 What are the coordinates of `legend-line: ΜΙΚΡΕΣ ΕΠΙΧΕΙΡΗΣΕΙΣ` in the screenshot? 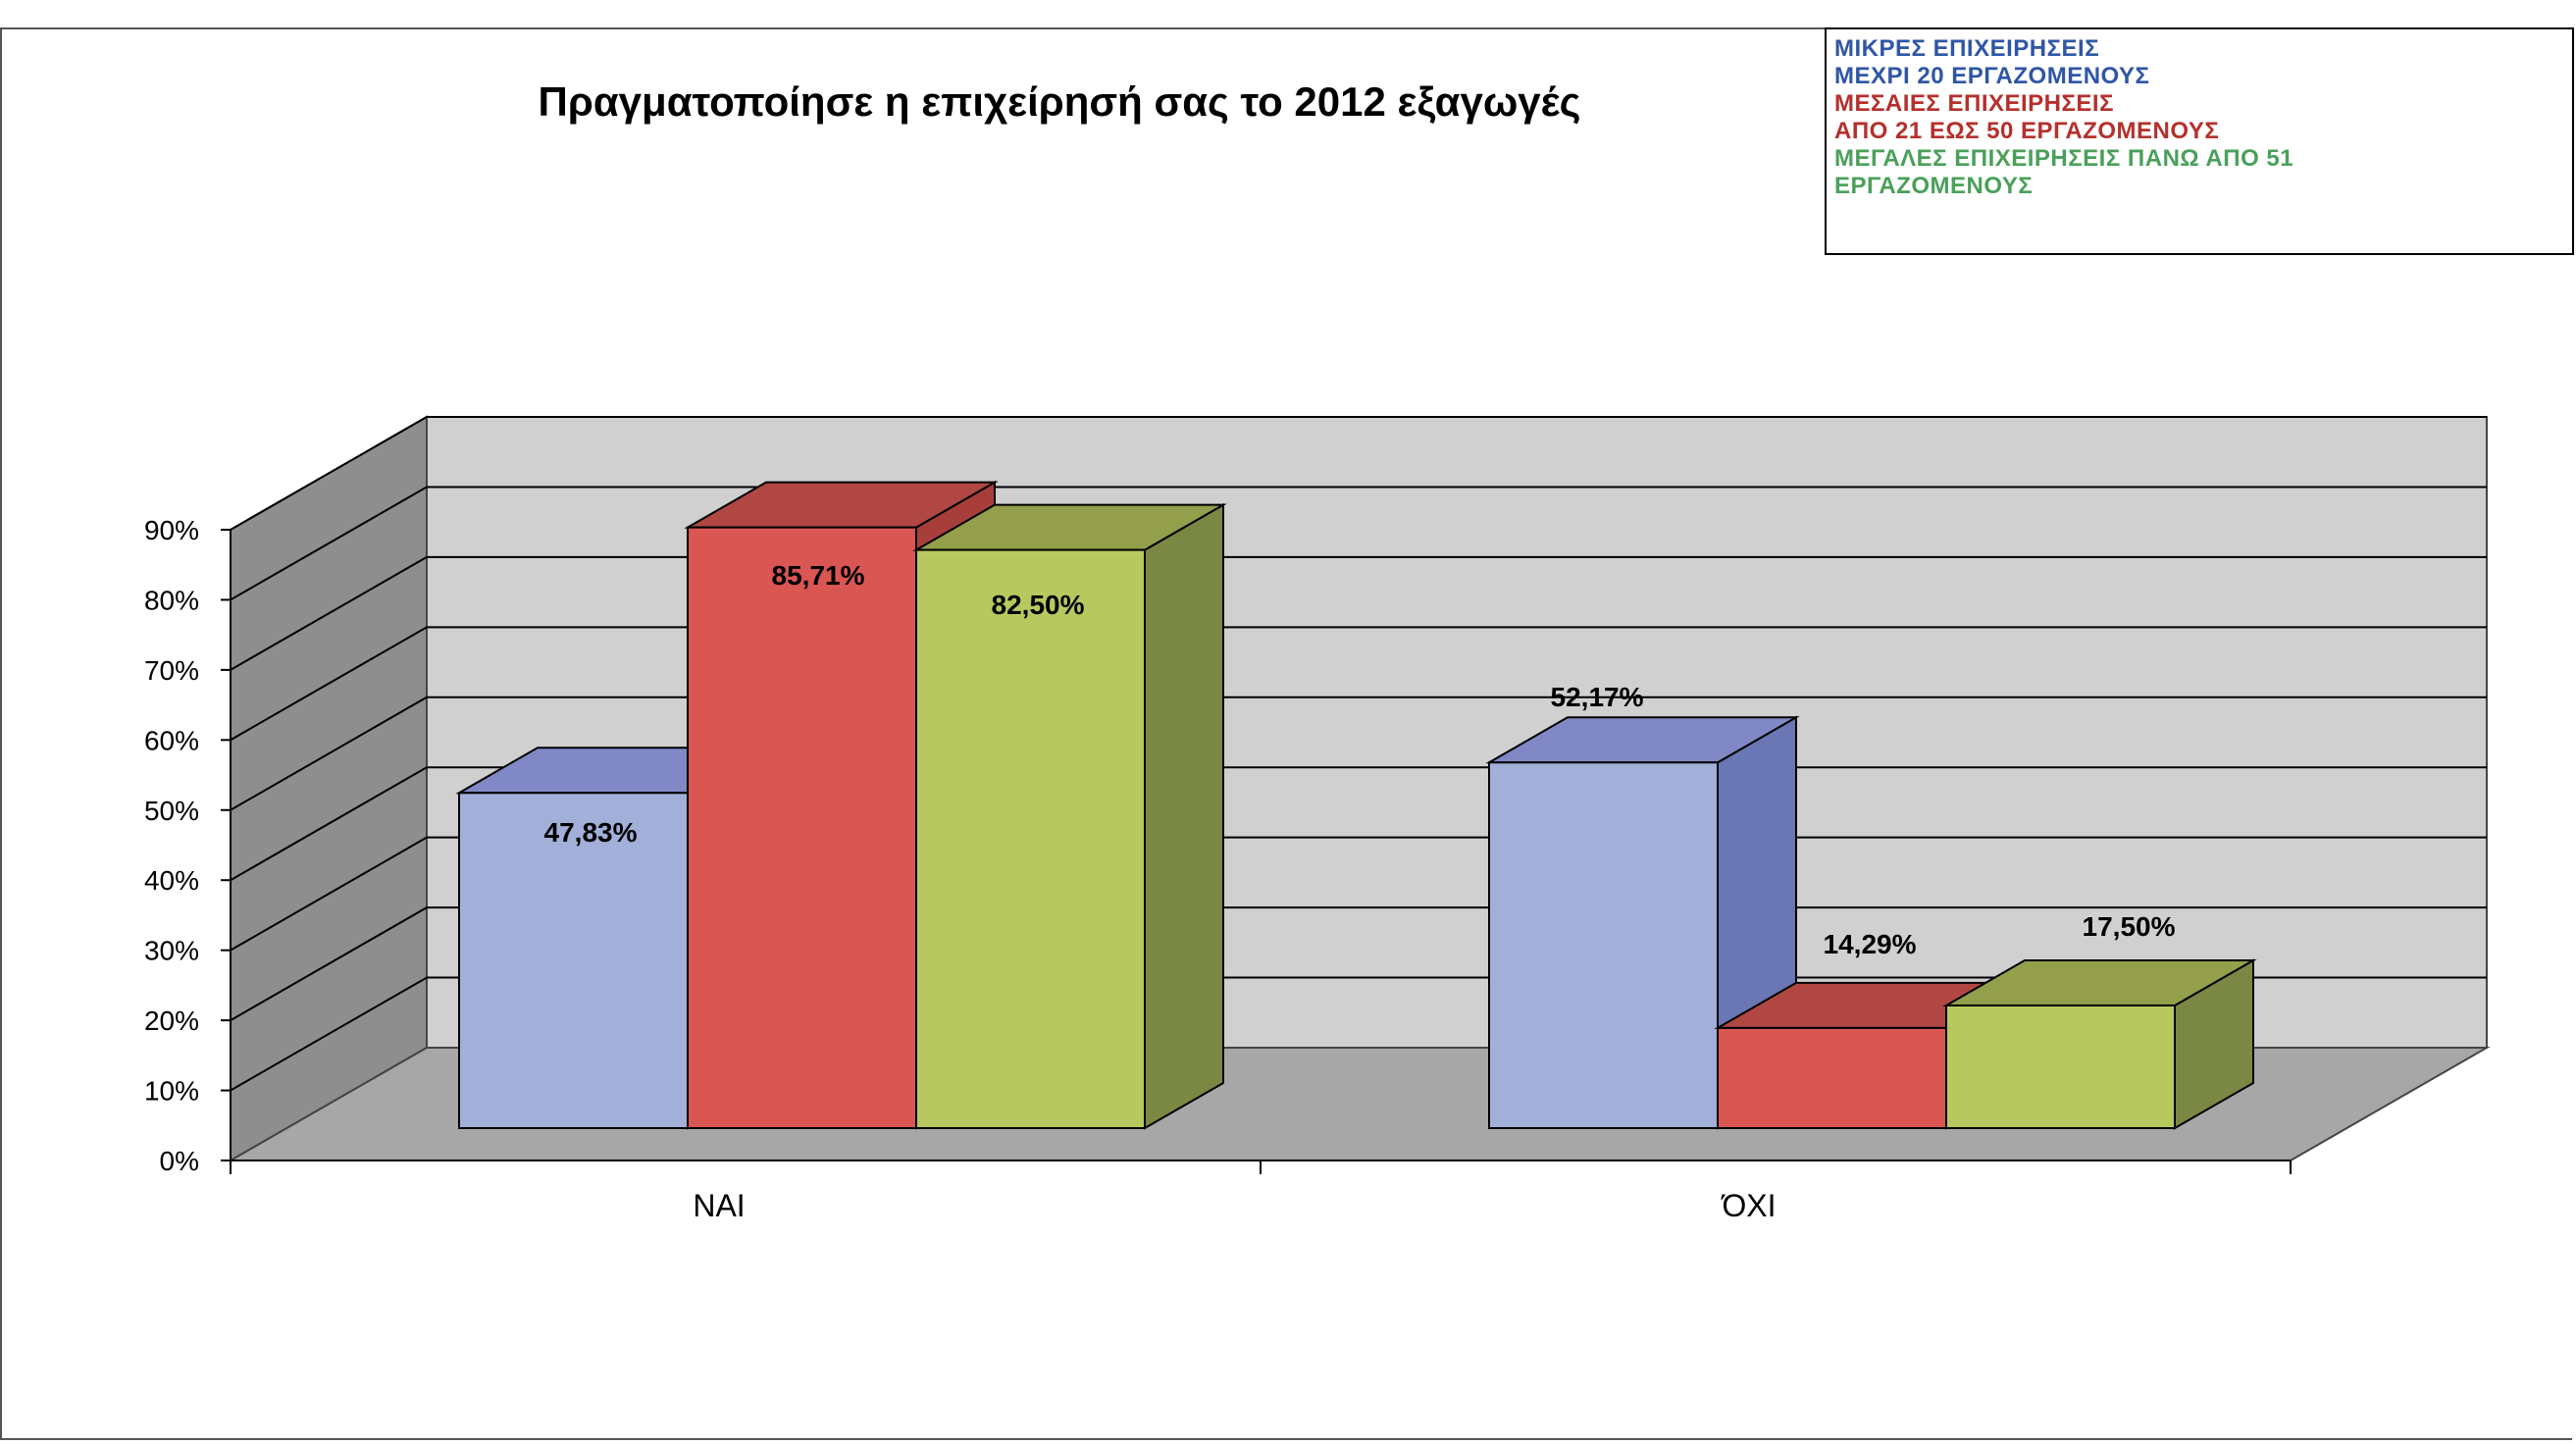 It's located at (1967, 48).